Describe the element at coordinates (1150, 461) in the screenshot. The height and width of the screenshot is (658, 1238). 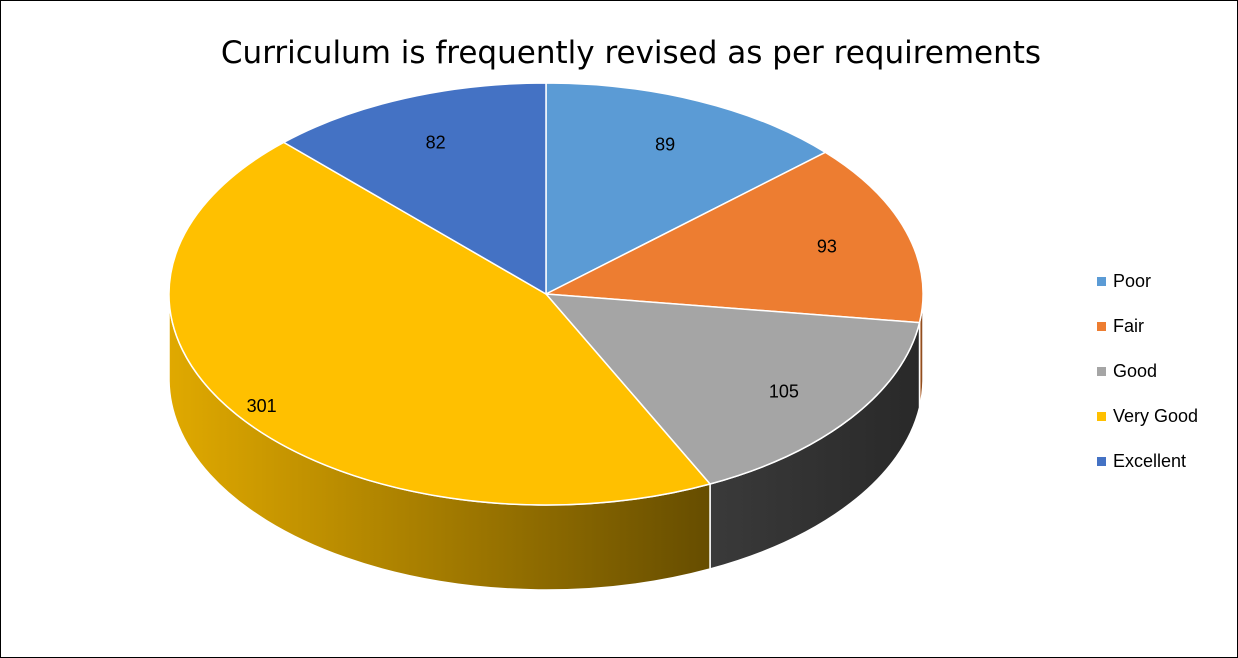
I see `legend-label-excellent: Excellent` at that location.